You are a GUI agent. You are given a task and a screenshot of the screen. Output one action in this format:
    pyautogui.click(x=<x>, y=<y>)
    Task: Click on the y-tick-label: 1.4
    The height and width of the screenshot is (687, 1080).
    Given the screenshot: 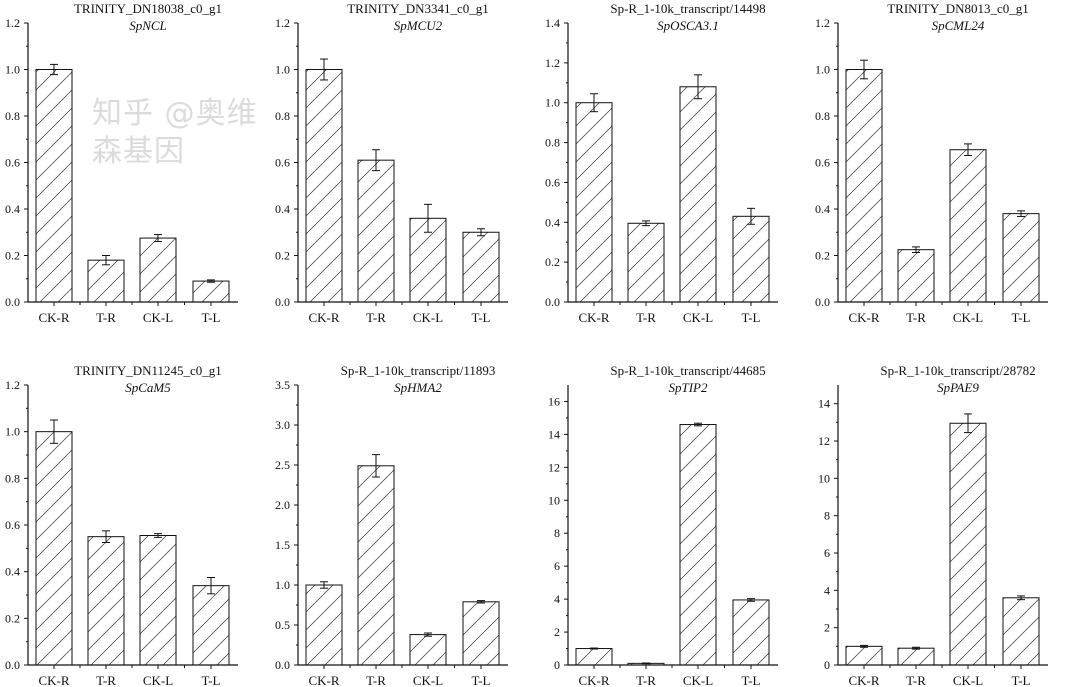 What is the action you would take?
    pyautogui.click(x=552, y=23)
    